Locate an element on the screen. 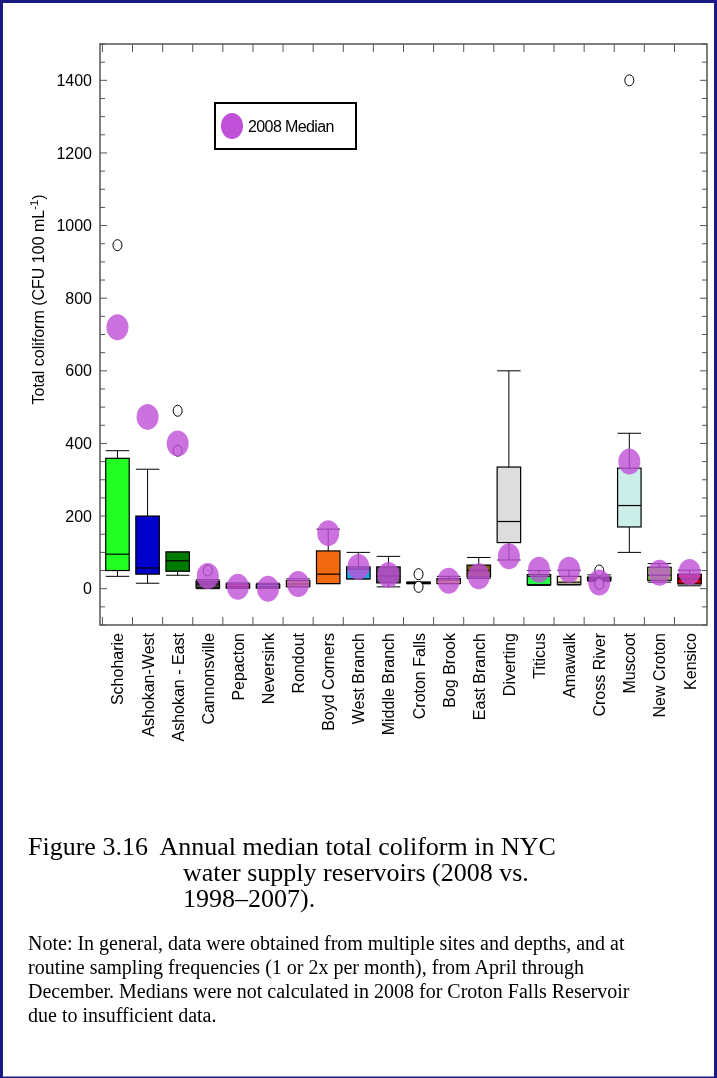 Image resolution: width=717 pixels, height=1078 pixels. x-tick-label: Pepacton is located at coordinates (238, 667).